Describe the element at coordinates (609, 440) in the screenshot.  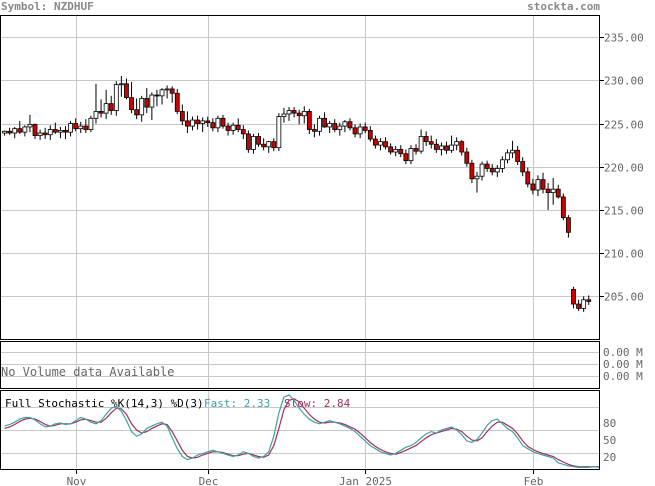
I see `stoch-tick-50: 50` at that location.